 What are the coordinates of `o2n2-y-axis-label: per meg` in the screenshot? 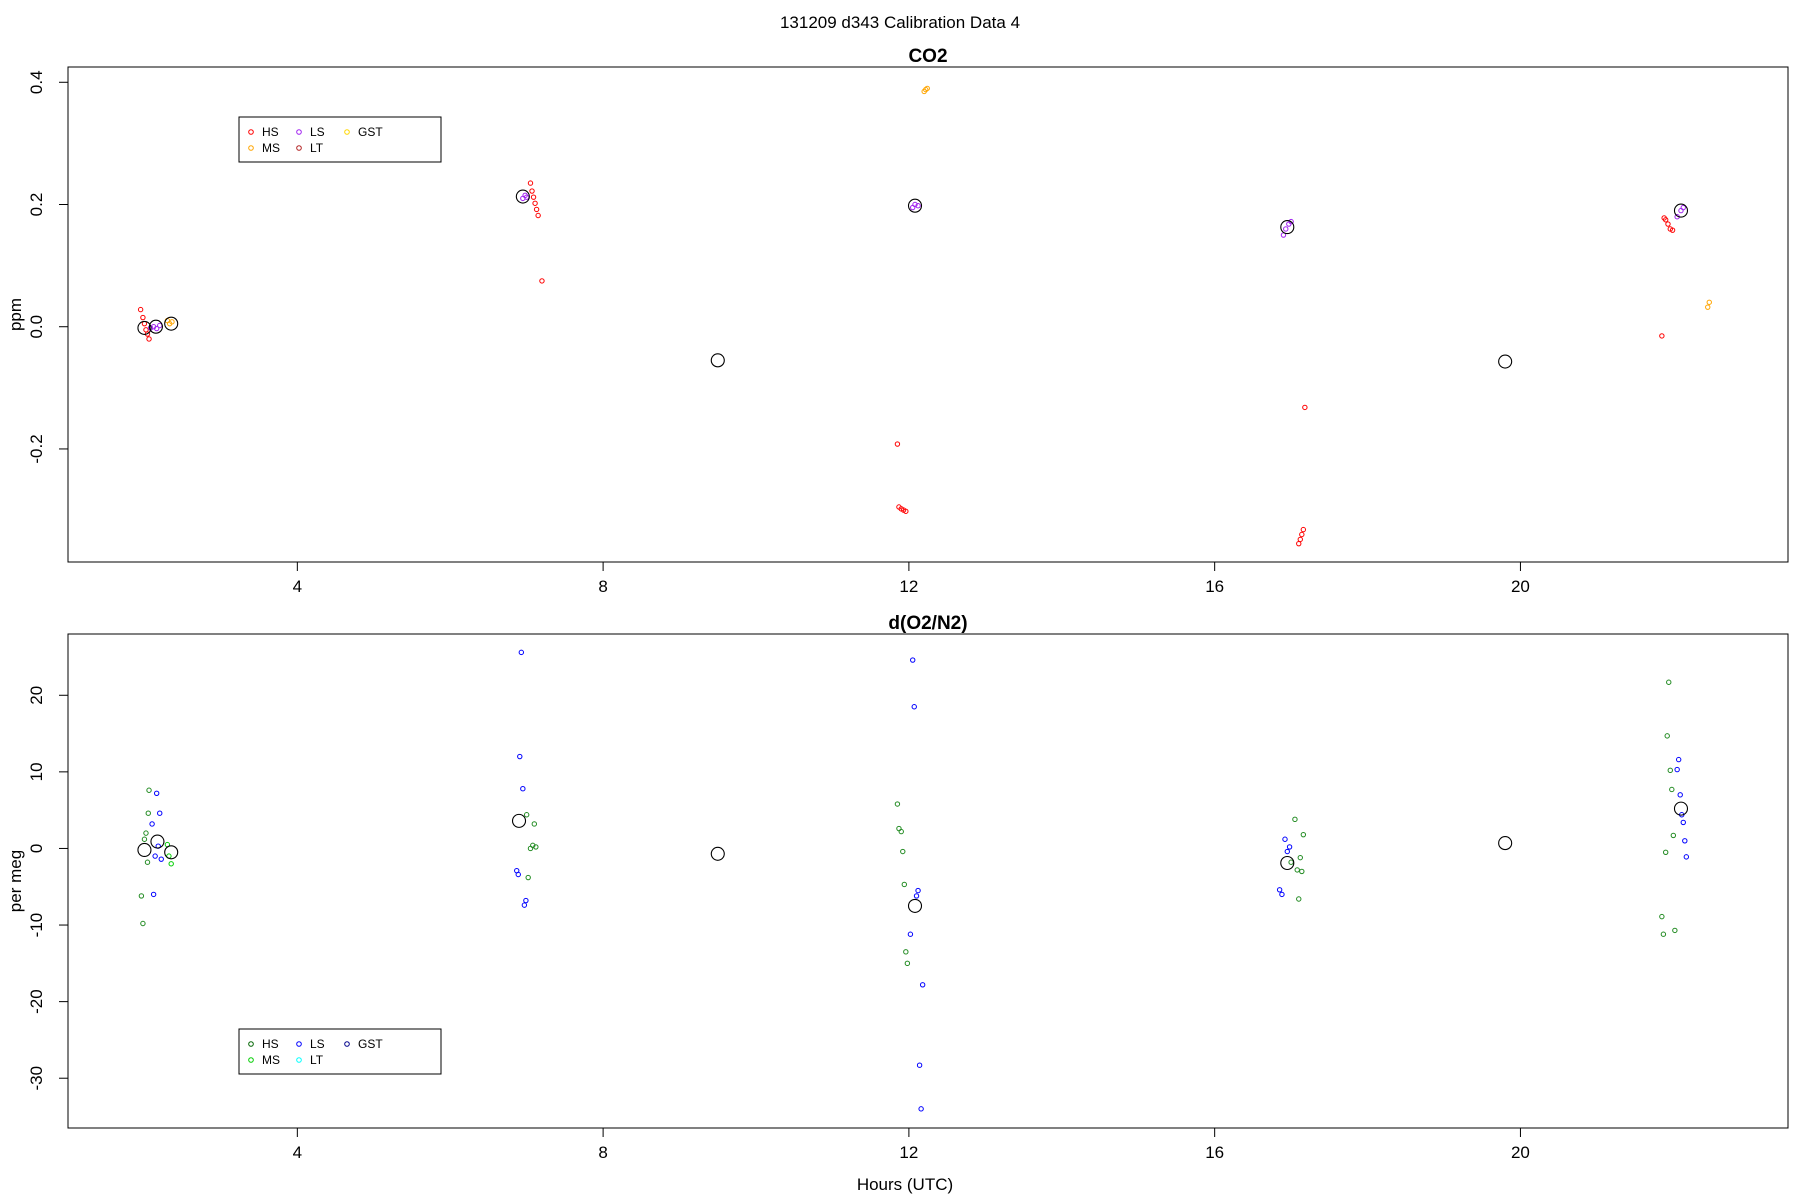 It's located at (15, 881).